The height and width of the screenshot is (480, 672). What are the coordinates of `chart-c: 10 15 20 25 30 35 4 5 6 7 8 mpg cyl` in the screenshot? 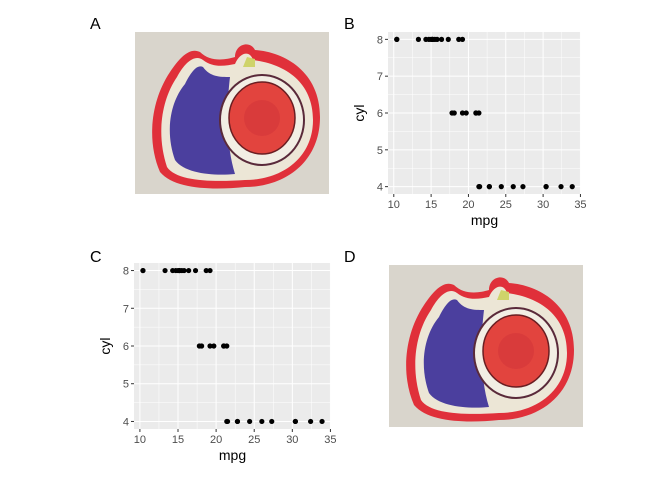 It's located at (217, 363).